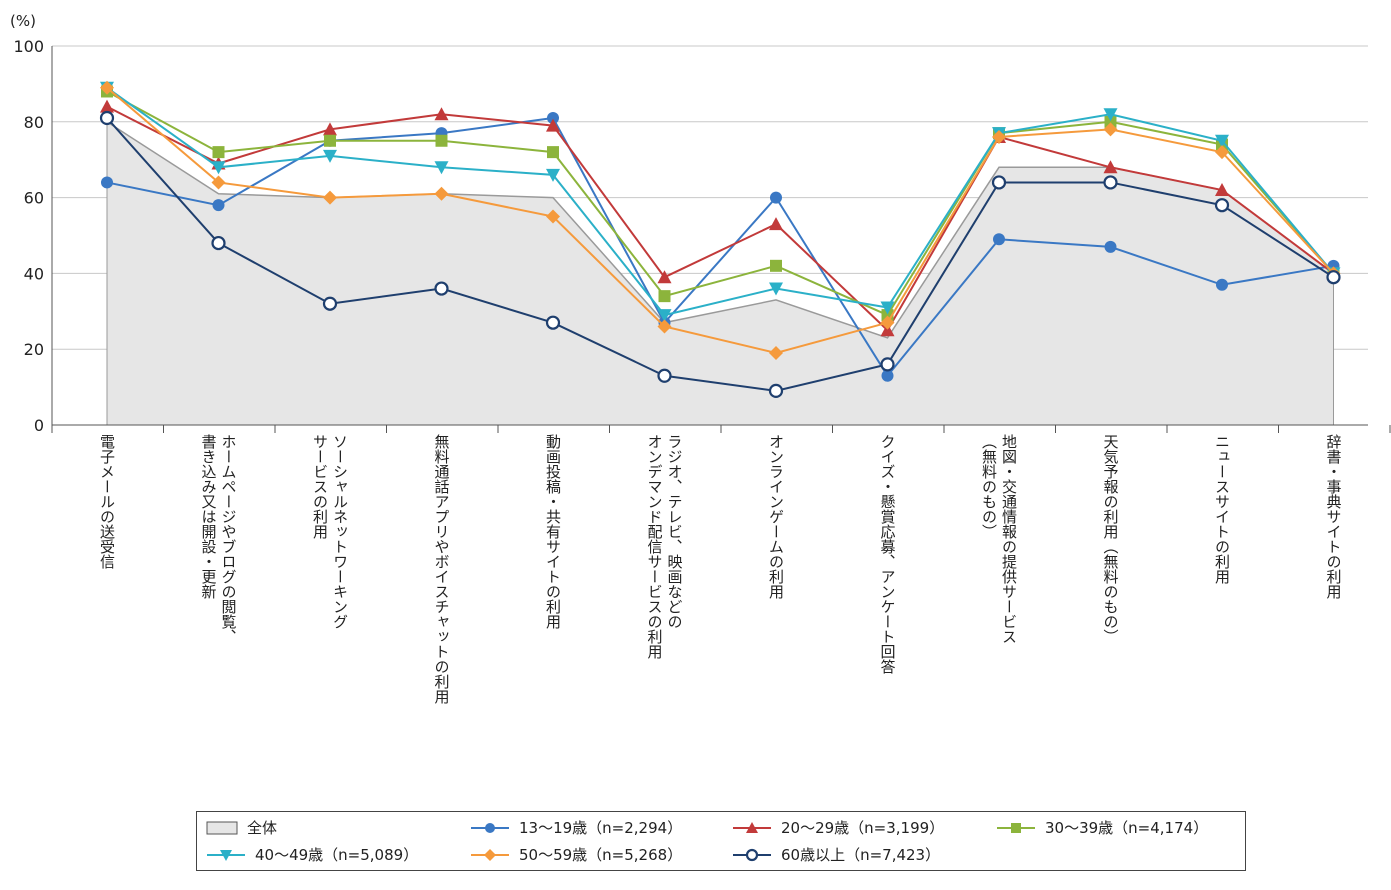 The image size is (1391, 890). I want to click on legend-label: 30～39歳（n=4,174）, so click(1127, 828).